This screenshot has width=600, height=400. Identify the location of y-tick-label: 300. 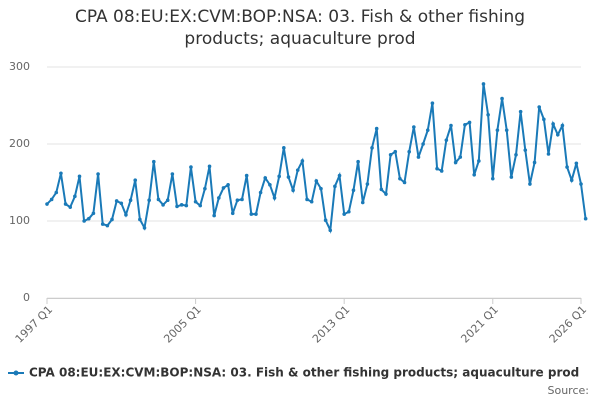
(19, 66).